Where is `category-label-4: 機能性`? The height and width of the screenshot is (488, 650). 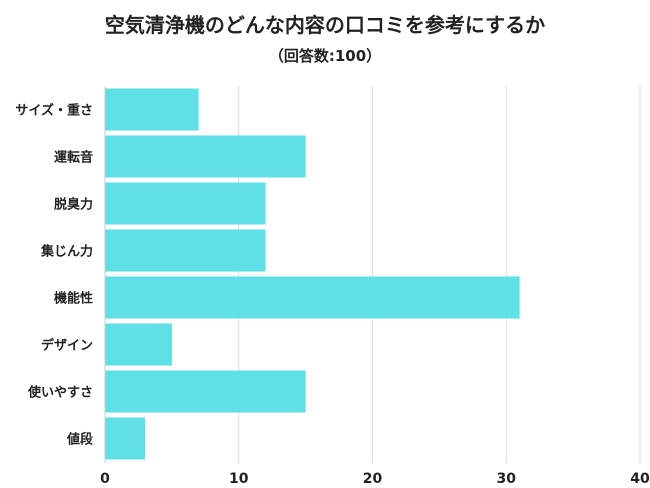
category-label-4: 機能性 is located at coordinates (73, 299).